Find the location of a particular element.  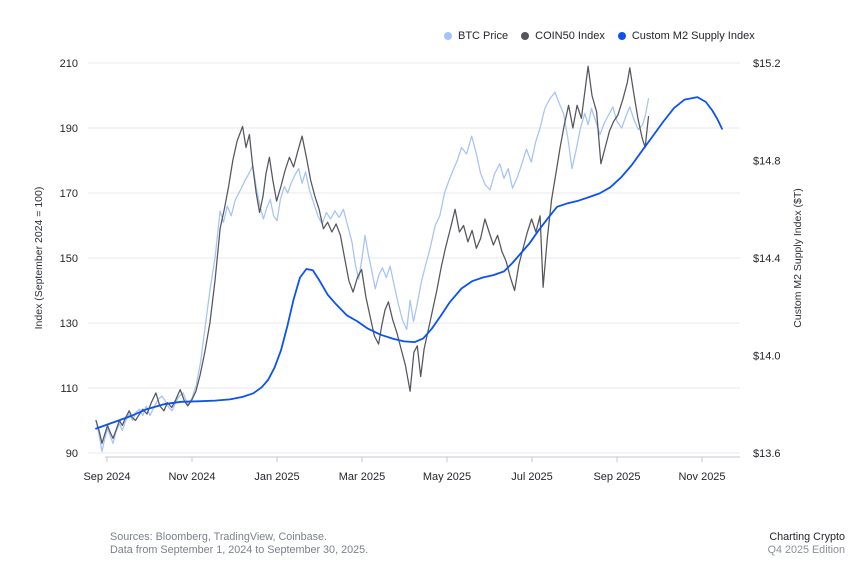

legend-dot-custom-m2-supply-index is located at coordinates (621, 36).